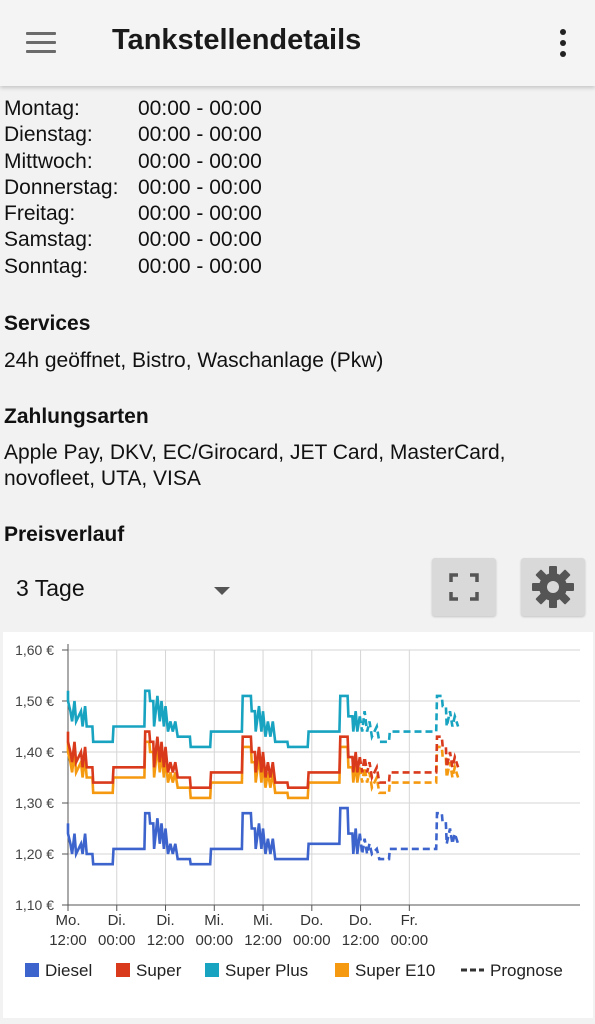 This screenshot has height=1024, width=595. What do you see at coordinates (563, 43) in the screenshot?
I see `more-vert-icon` at bounding box center [563, 43].